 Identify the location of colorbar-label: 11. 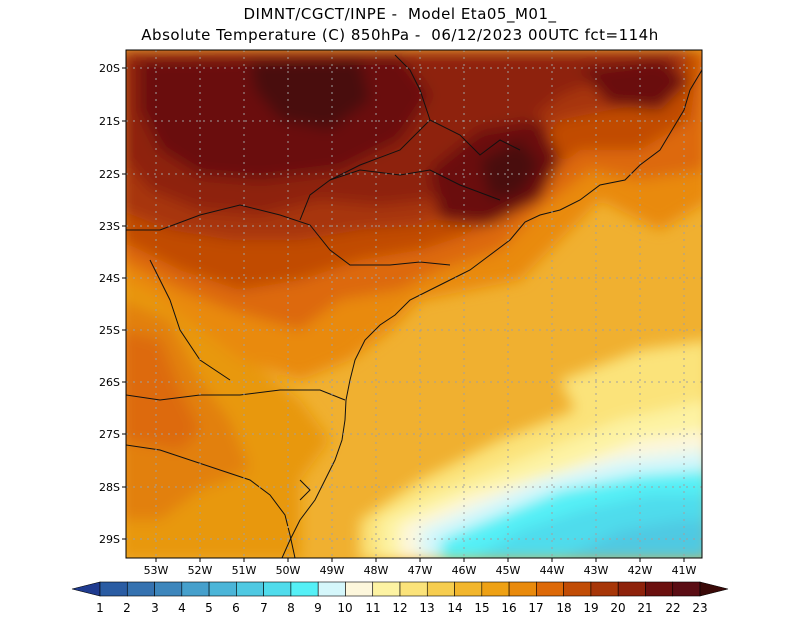
(372, 608).